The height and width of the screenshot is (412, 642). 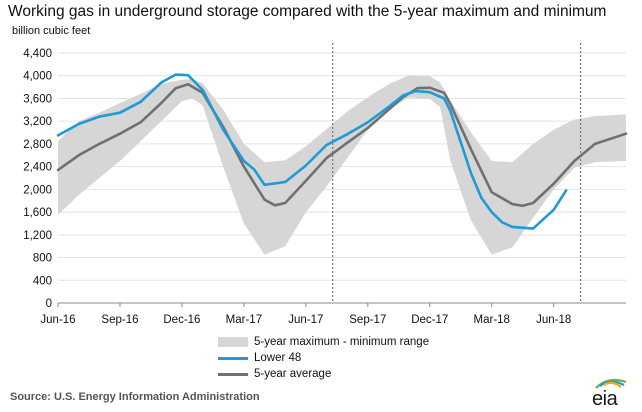 I want to click on x-tick-label: Dec-17, so click(x=429, y=320).